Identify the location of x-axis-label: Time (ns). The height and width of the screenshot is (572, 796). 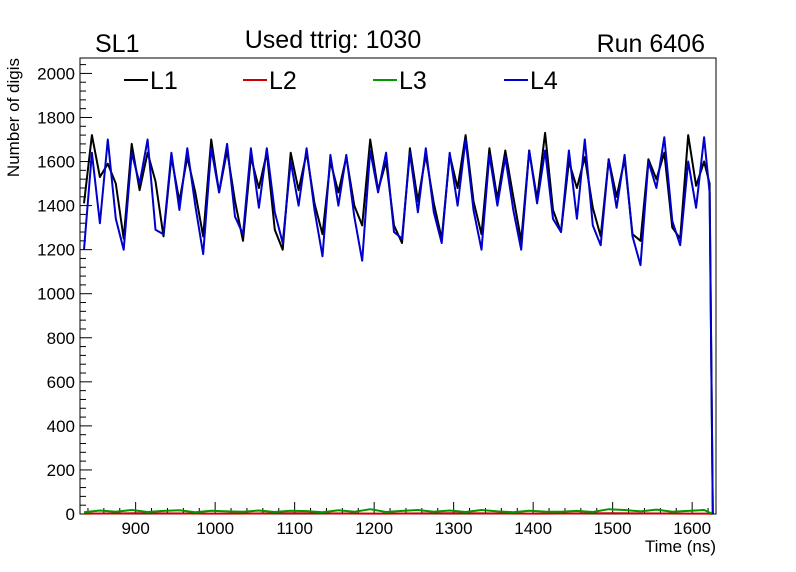
(680, 546).